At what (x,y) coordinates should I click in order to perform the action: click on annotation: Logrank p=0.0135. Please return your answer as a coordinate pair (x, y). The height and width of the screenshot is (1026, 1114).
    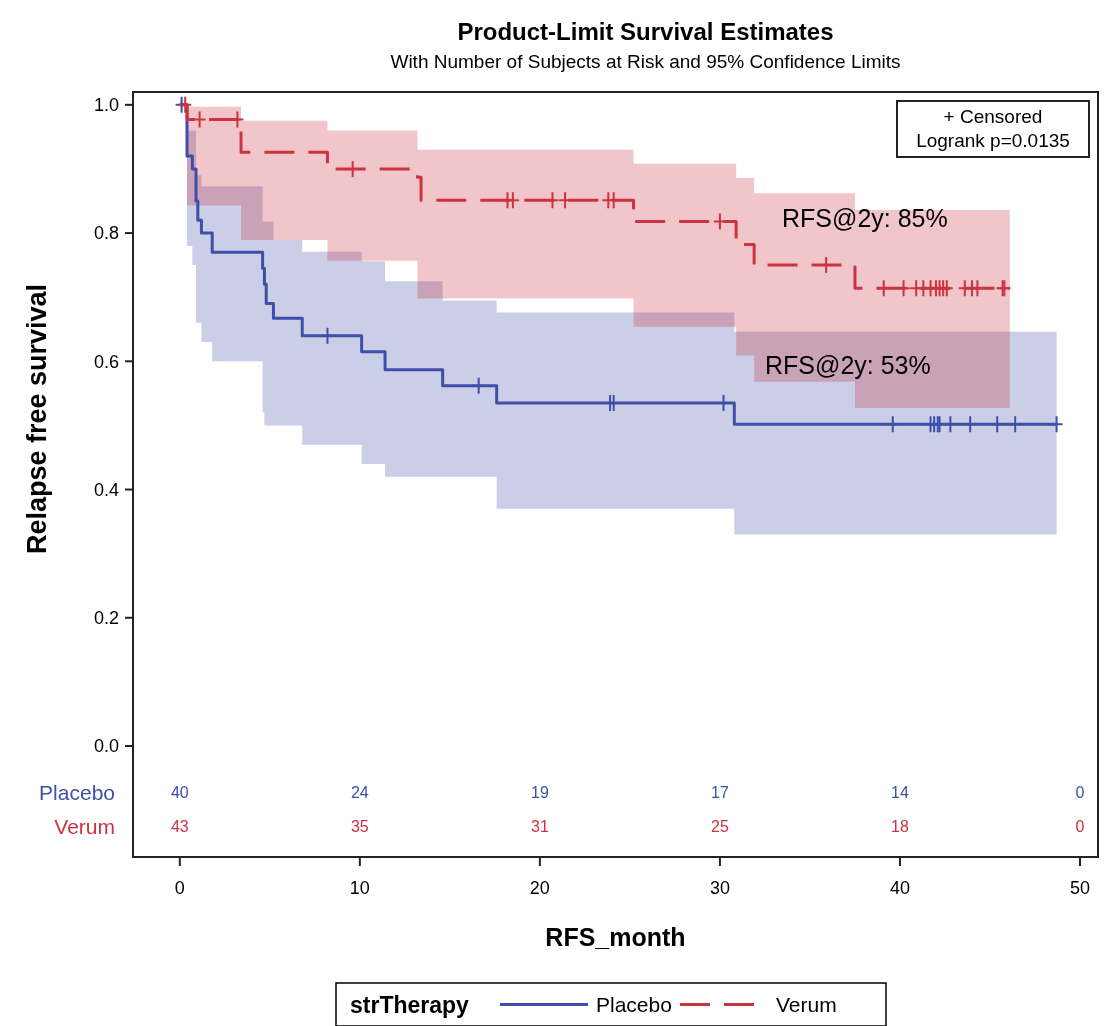
    Looking at the image, I should click on (993, 140).